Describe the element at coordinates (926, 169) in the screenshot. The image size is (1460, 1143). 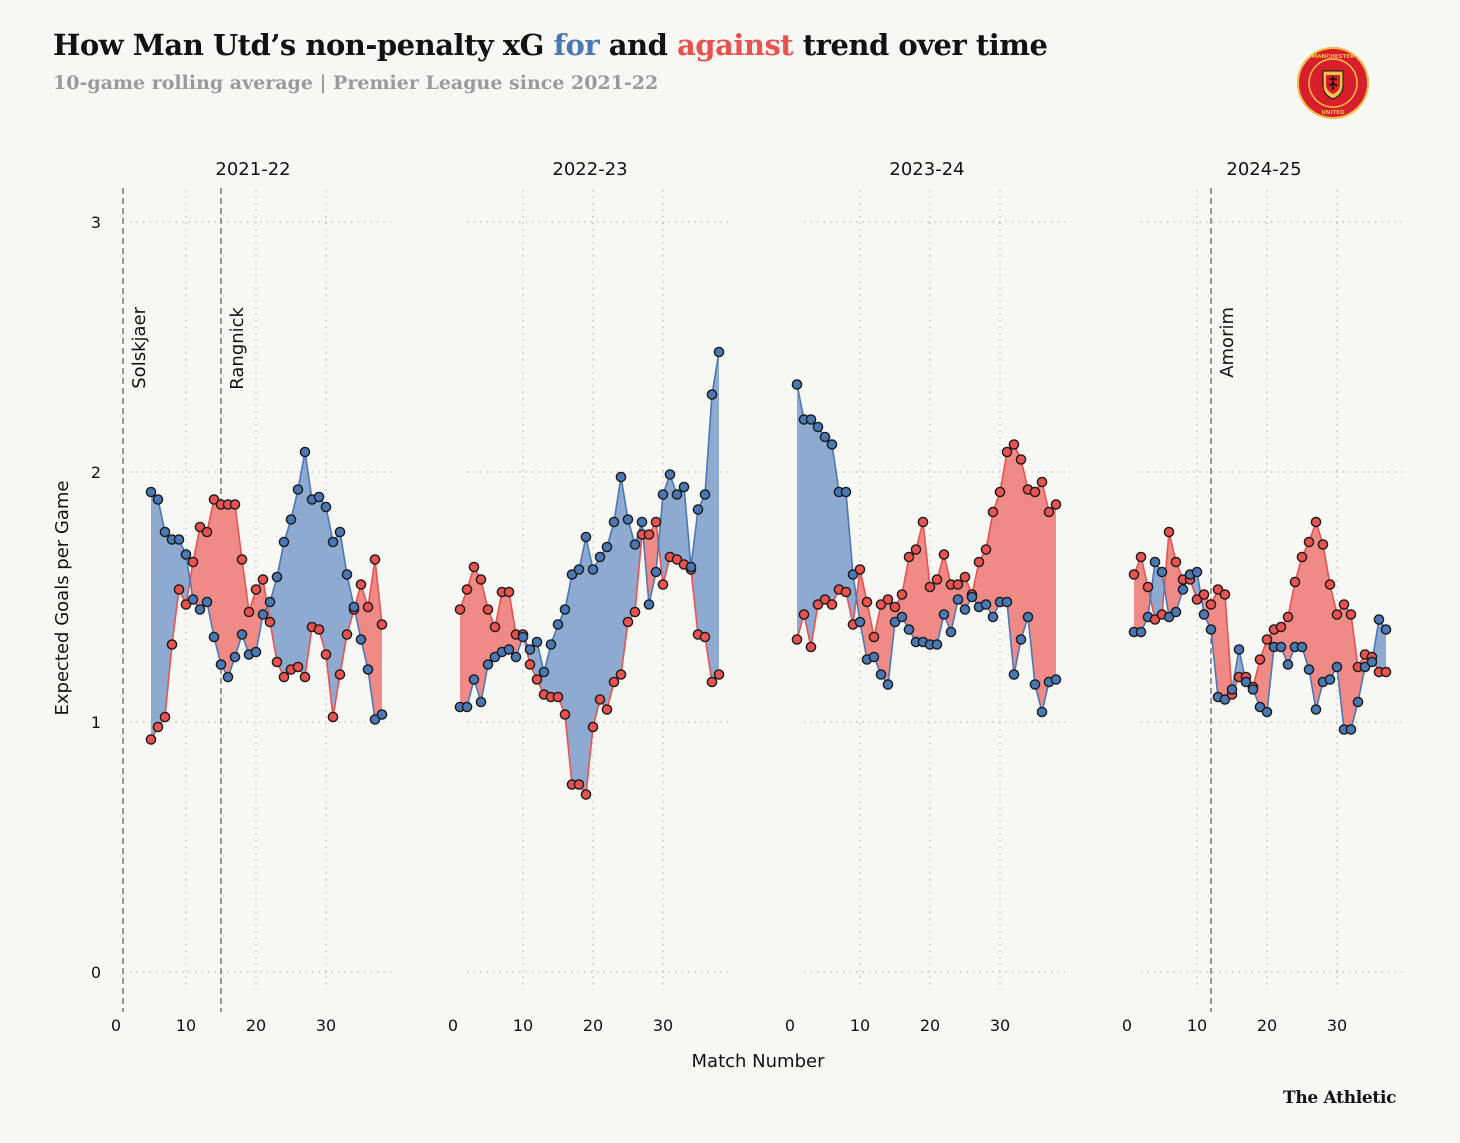
I see `season-label: 2023-24` at that location.